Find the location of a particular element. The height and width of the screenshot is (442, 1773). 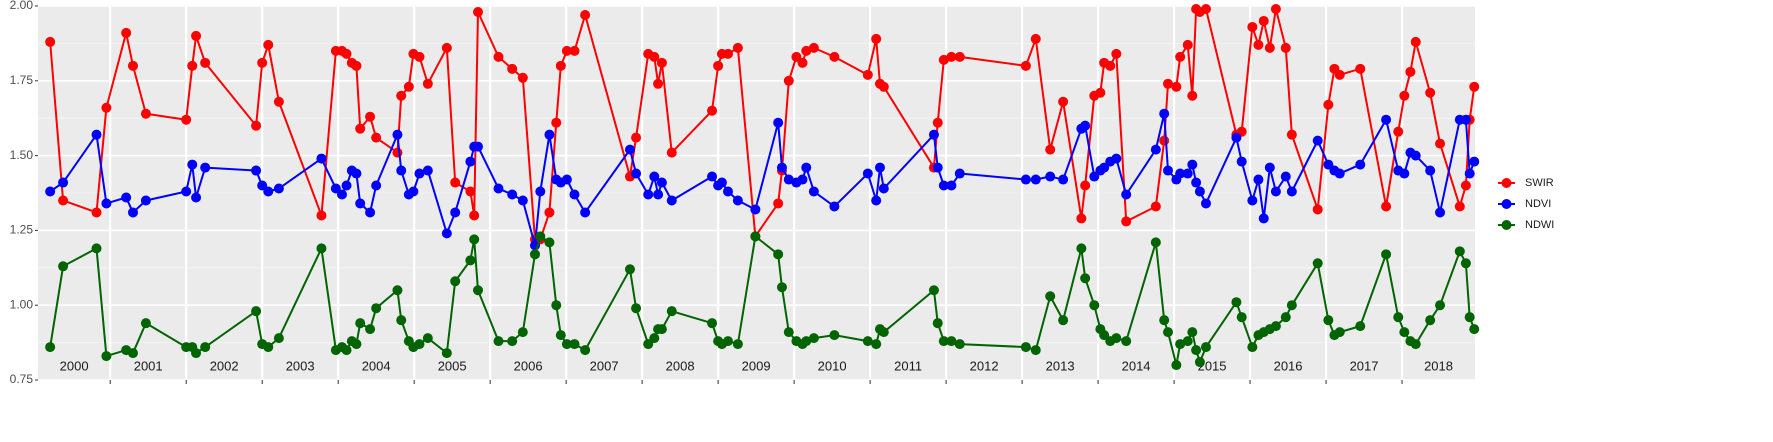

year-label: 2006 is located at coordinates (528, 365).